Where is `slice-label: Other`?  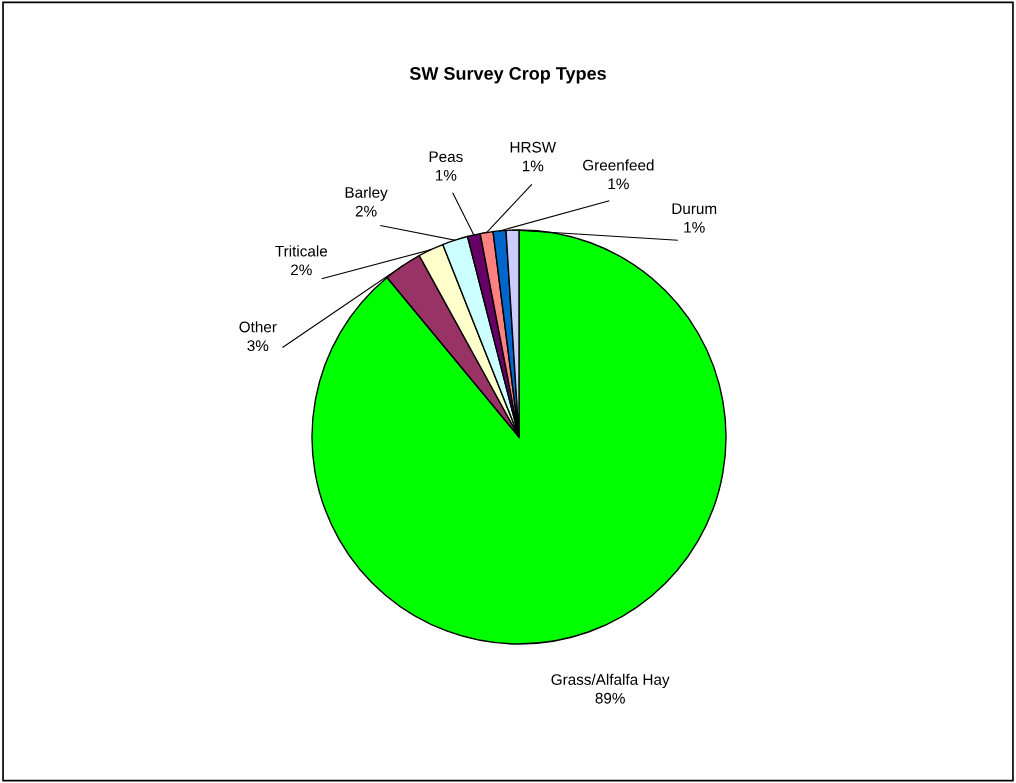
slice-label: Other is located at coordinates (258, 327).